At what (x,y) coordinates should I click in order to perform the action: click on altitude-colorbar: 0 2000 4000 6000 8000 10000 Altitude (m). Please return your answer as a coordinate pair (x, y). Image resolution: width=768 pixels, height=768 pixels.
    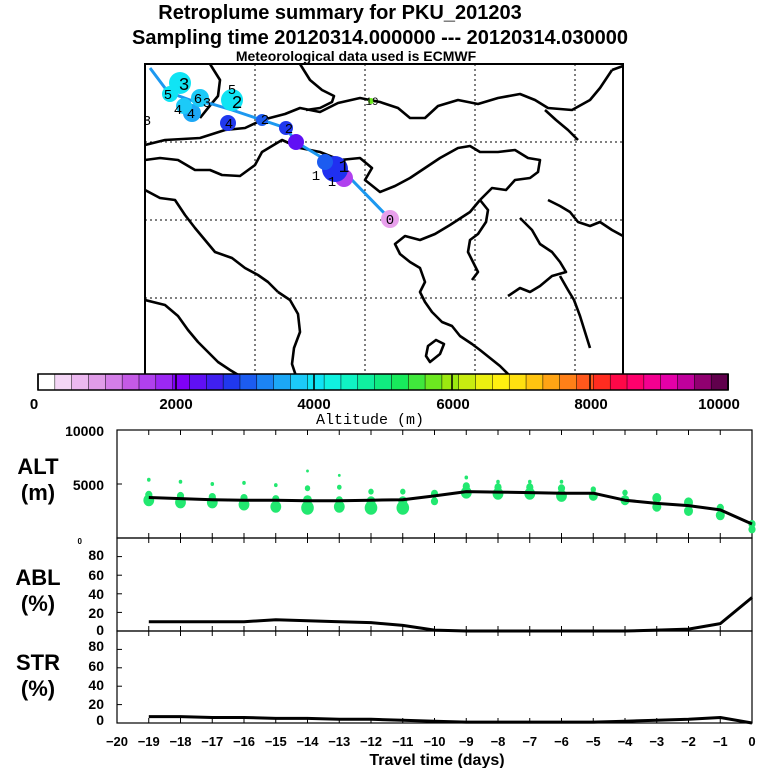
    Looking at the image, I should click on (385, 401).